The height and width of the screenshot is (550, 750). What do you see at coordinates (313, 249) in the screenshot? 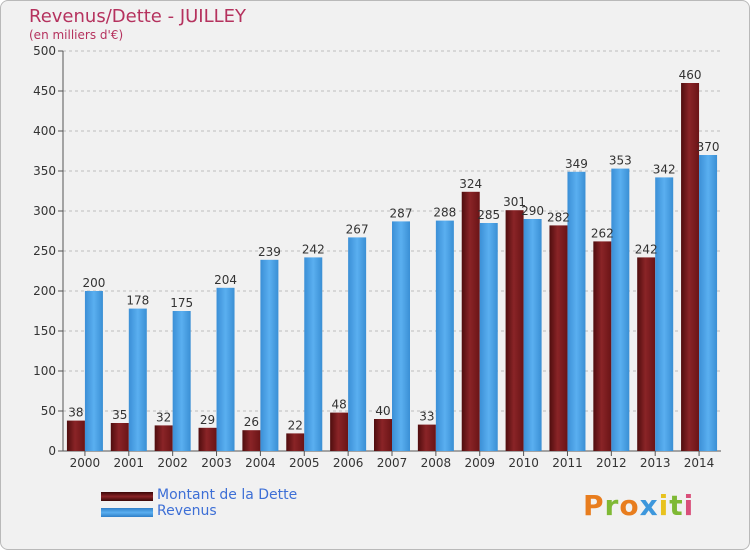
I see `revenus-bar-label: 242` at bounding box center [313, 249].